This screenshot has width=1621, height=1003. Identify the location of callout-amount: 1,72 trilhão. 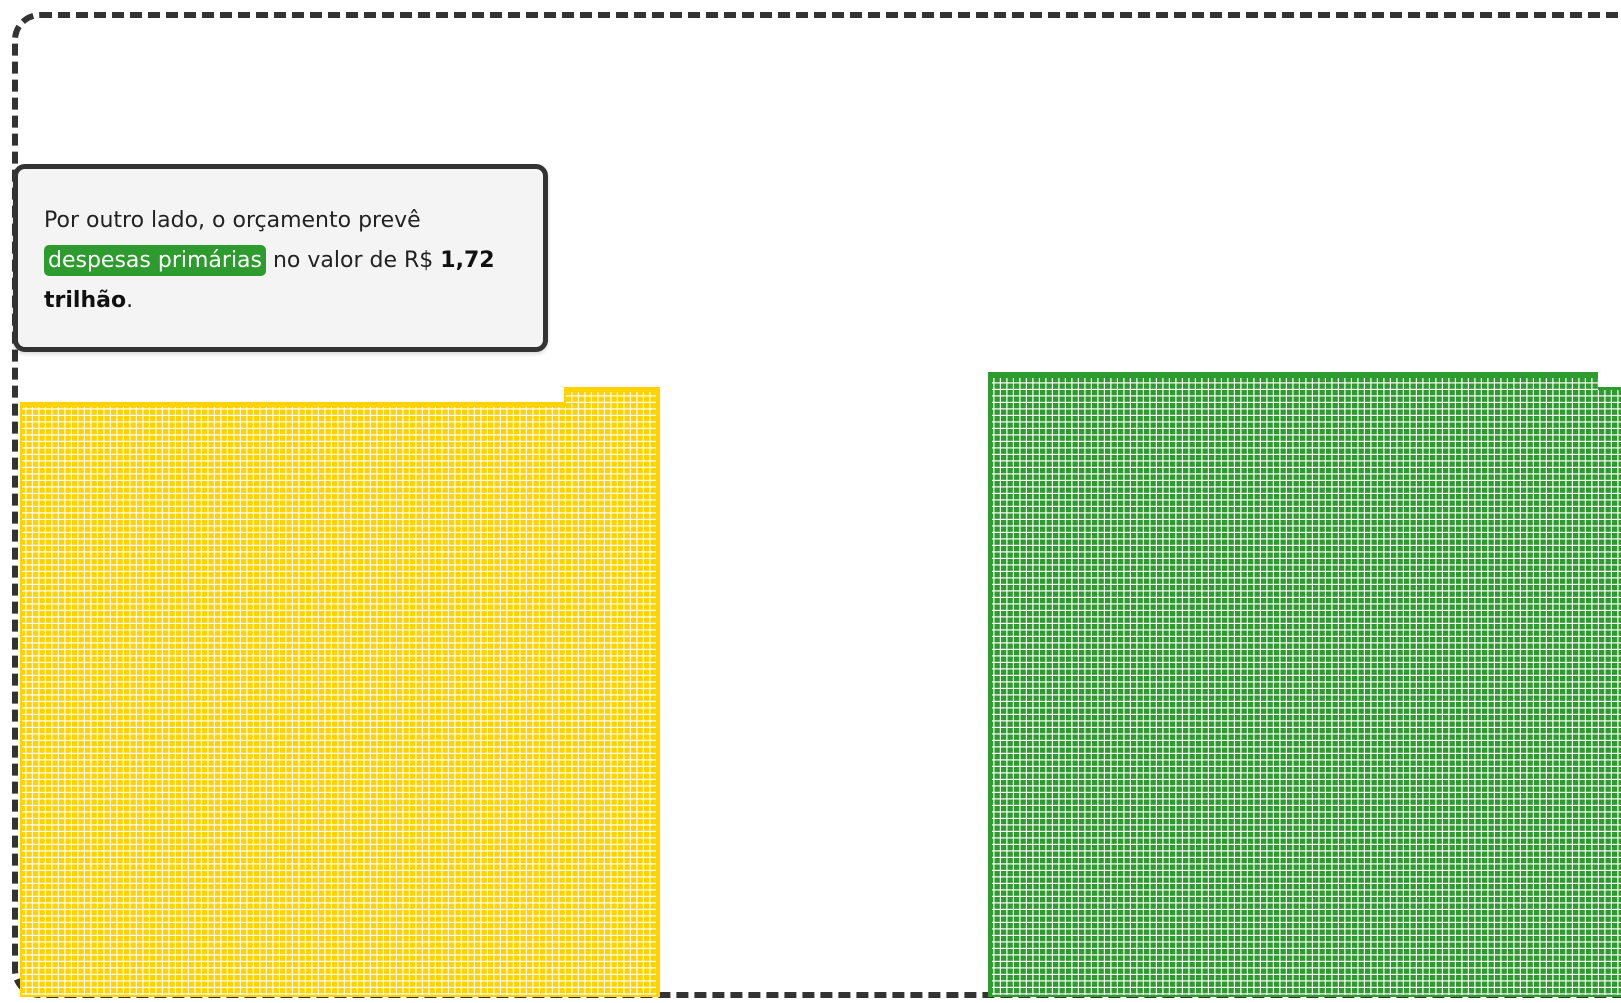
(269, 280).